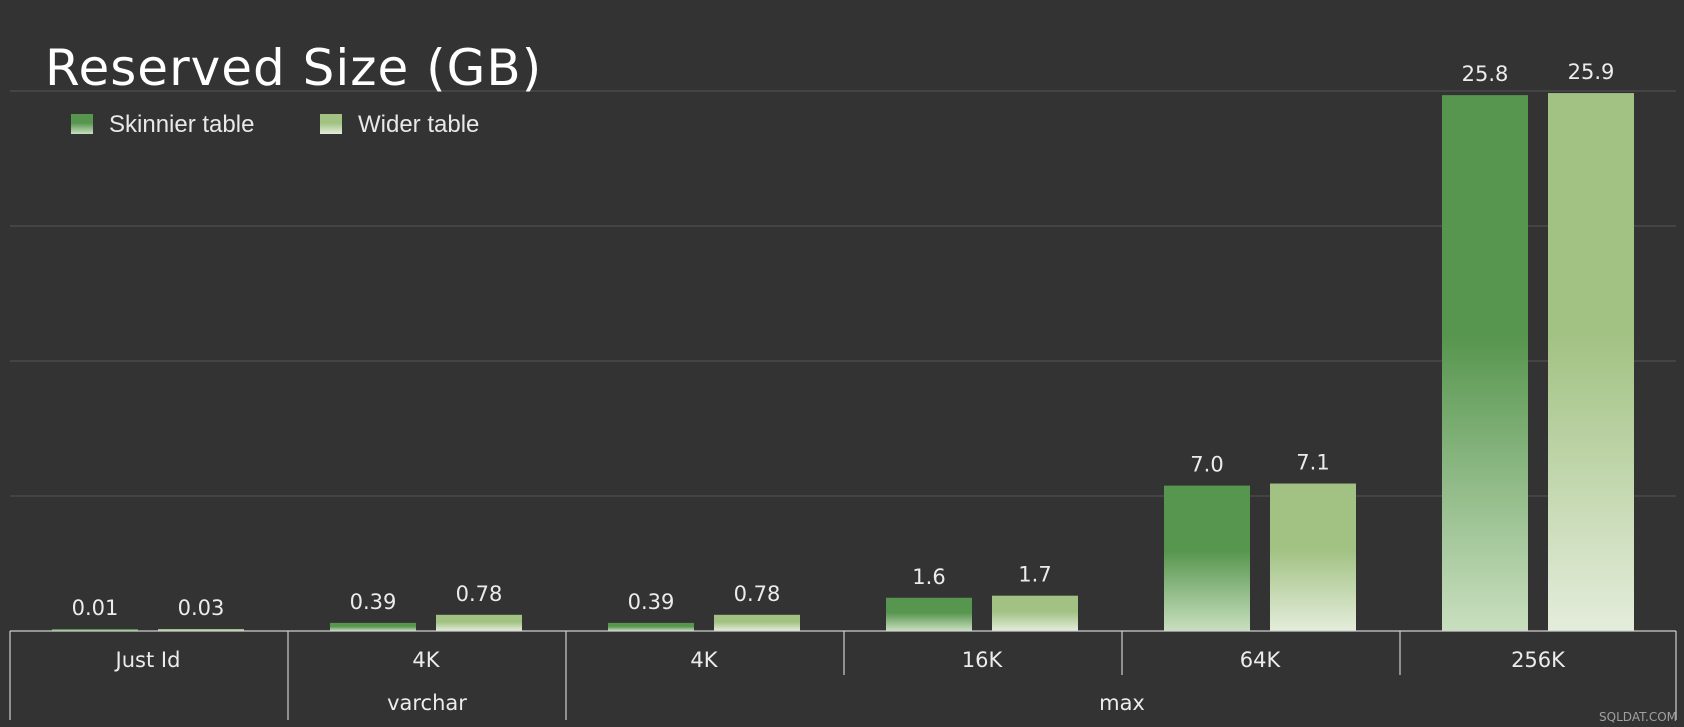 This screenshot has width=1684, height=727. What do you see at coordinates (1261, 660) in the screenshot?
I see `x-tick-label-4: 64K` at bounding box center [1261, 660].